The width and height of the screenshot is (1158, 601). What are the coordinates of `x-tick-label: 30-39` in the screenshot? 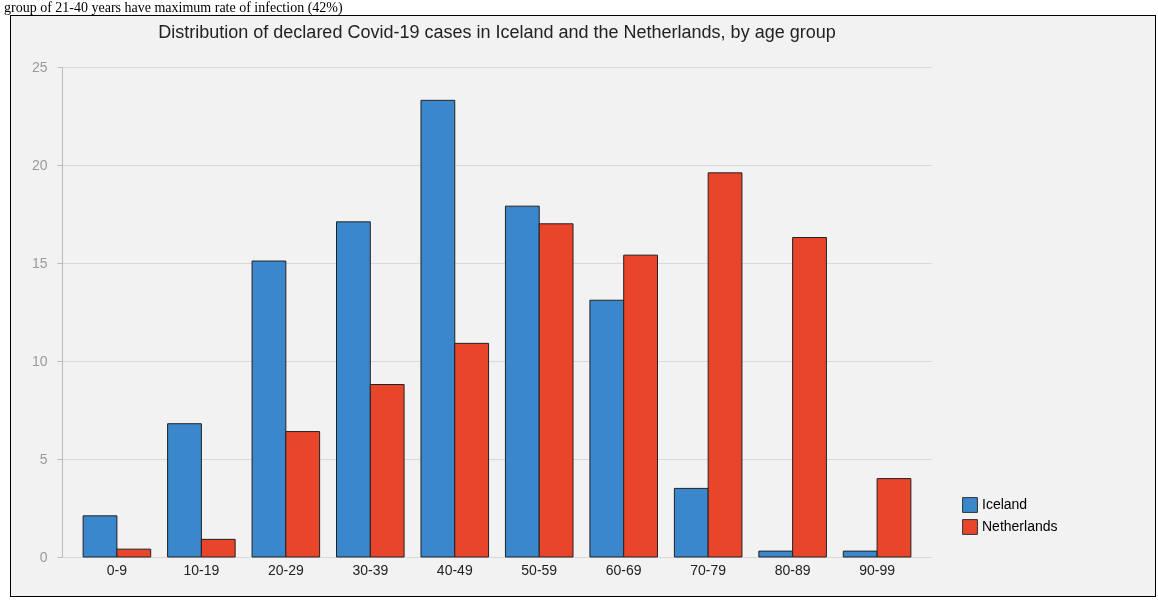 It's located at (370, 569).